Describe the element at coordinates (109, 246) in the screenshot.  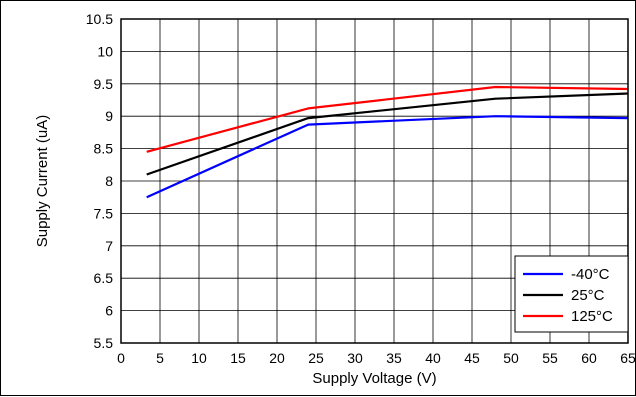
I see `y-tick-label: 7` at that location.